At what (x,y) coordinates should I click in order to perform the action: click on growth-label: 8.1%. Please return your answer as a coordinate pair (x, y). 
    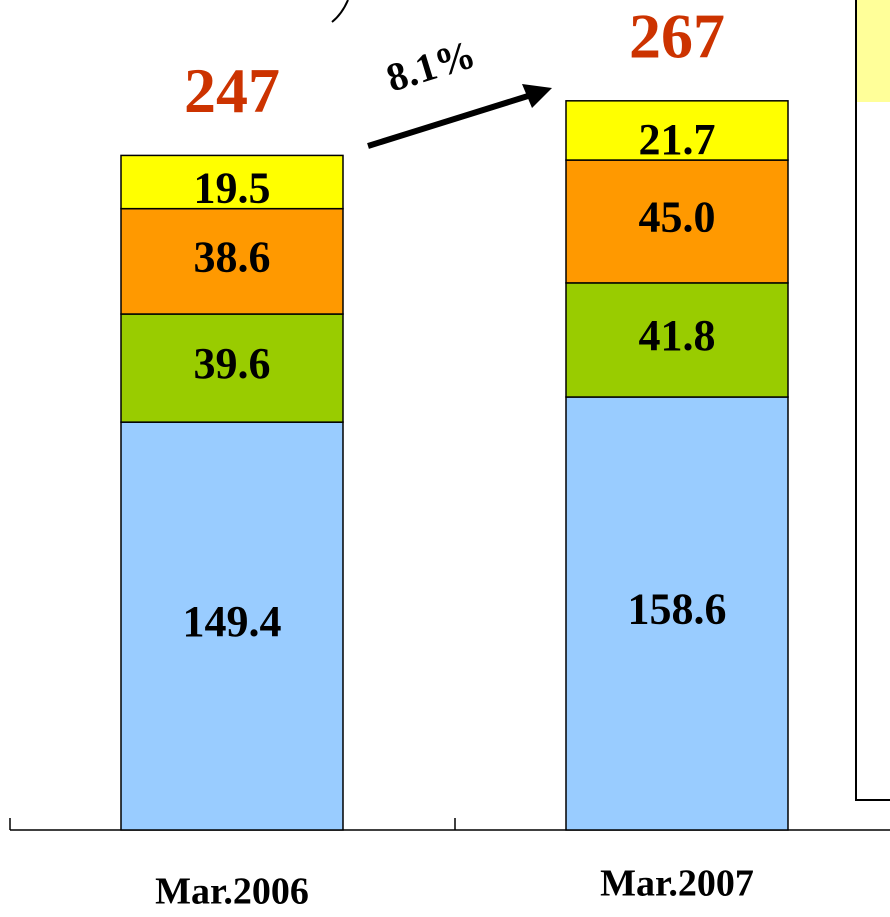
    Looking at the image, I should click on (430, 65).